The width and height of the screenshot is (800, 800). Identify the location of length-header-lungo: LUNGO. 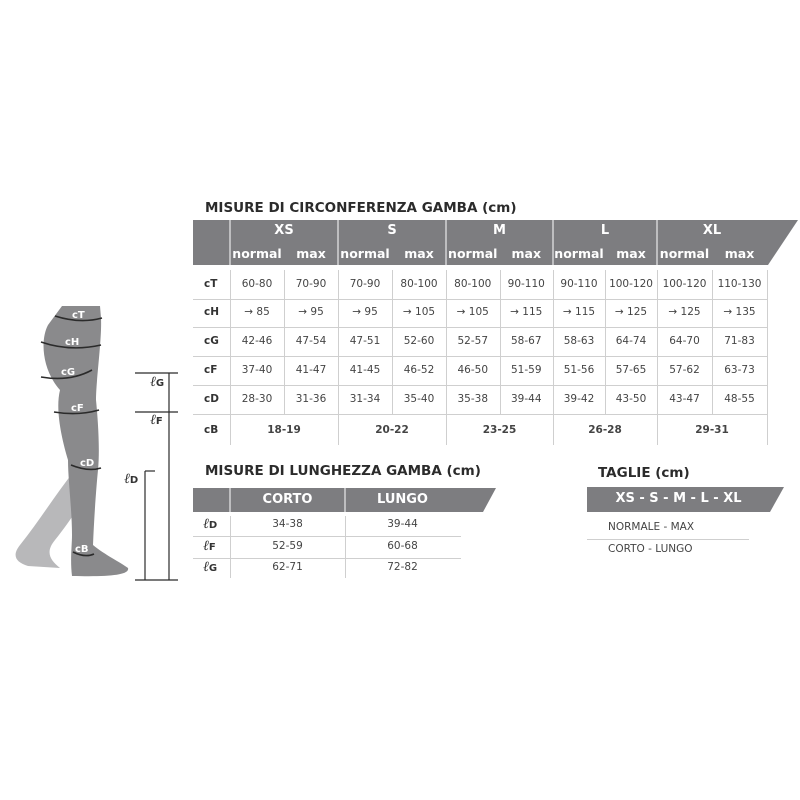
(402, 499).